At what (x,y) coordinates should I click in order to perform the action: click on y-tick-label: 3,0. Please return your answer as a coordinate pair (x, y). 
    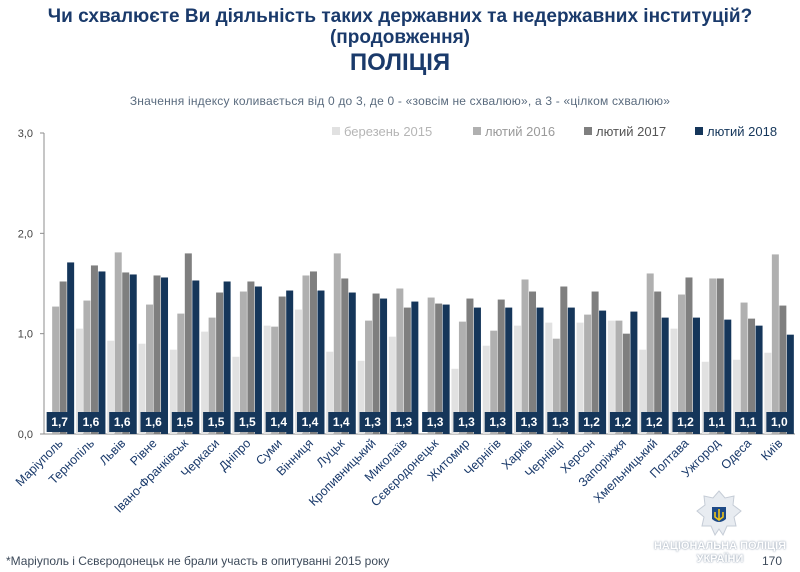
    Looking at the image, I should click on (25, 134).